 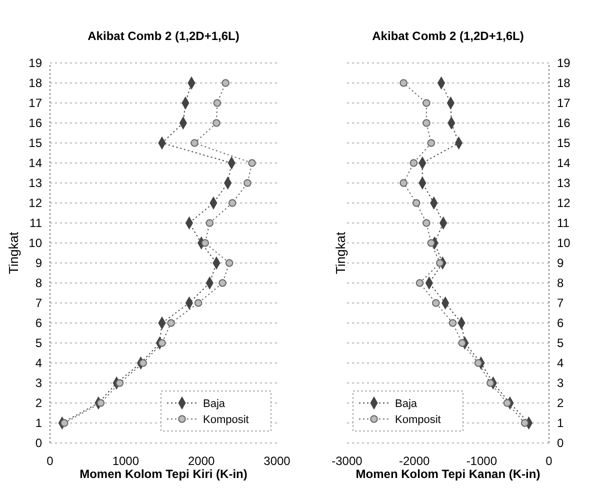 I want to click on x-tick-label: 2000, so click(x=202, y=461).